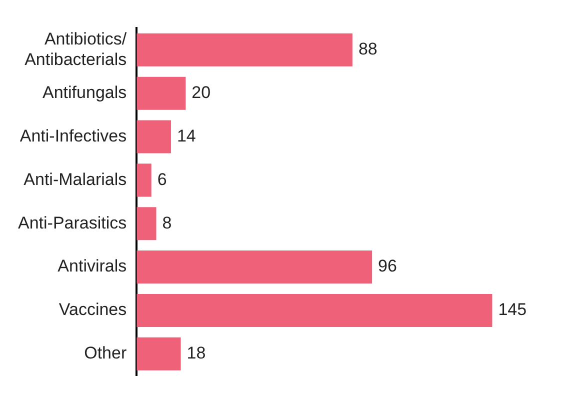 This screenshot has height=414, width=577. What do you see at coordinates (387, 266) in the screenshot?
I see `data-label: 96` at bounding box center [387, 266].